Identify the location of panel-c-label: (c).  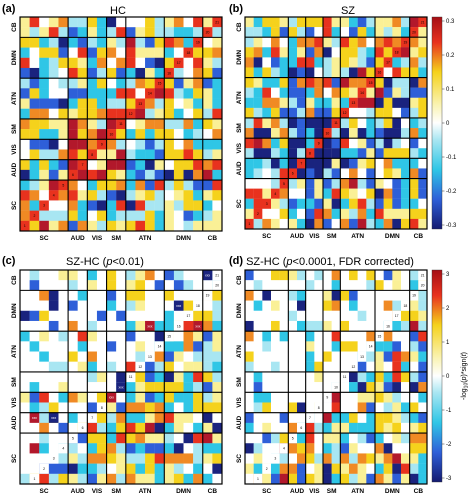
(9, 261).